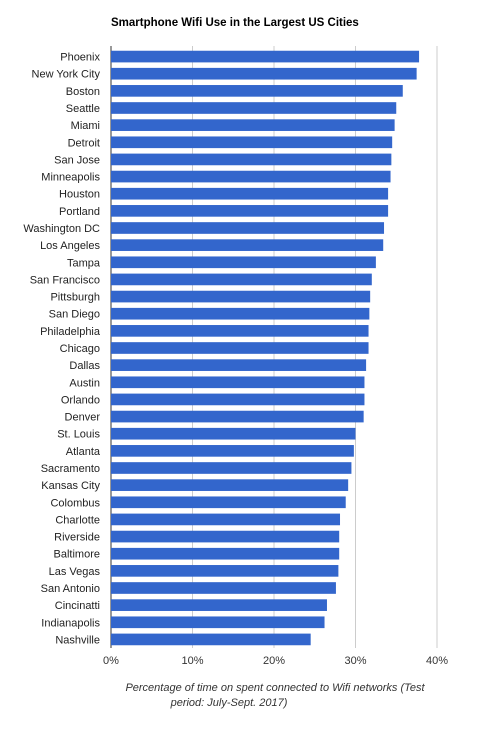 The image size is (487, 730). Describe the element at coordinates (77, 640) in the screenshot. I see `category-label: Nashville` at that location.